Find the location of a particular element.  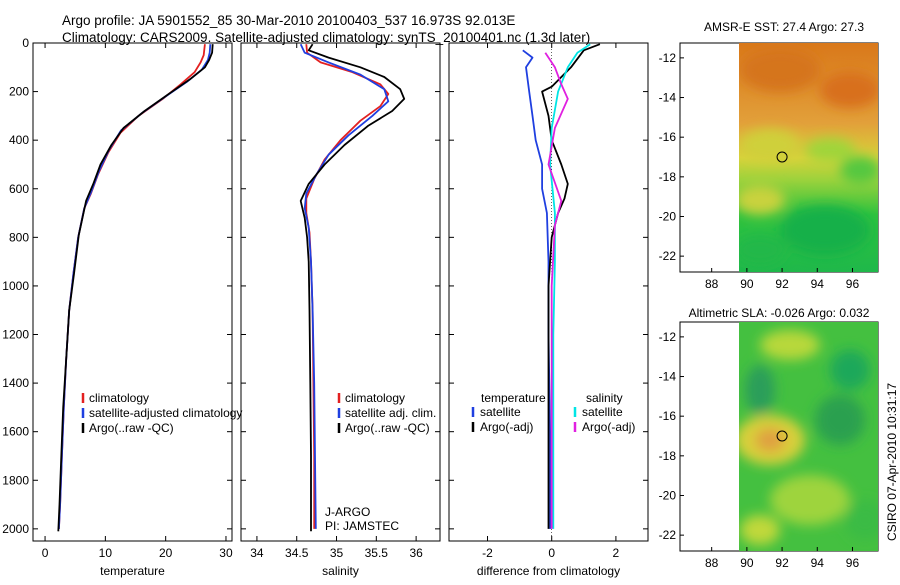

salinity-series-satellite is located at coordinates (344, 286).